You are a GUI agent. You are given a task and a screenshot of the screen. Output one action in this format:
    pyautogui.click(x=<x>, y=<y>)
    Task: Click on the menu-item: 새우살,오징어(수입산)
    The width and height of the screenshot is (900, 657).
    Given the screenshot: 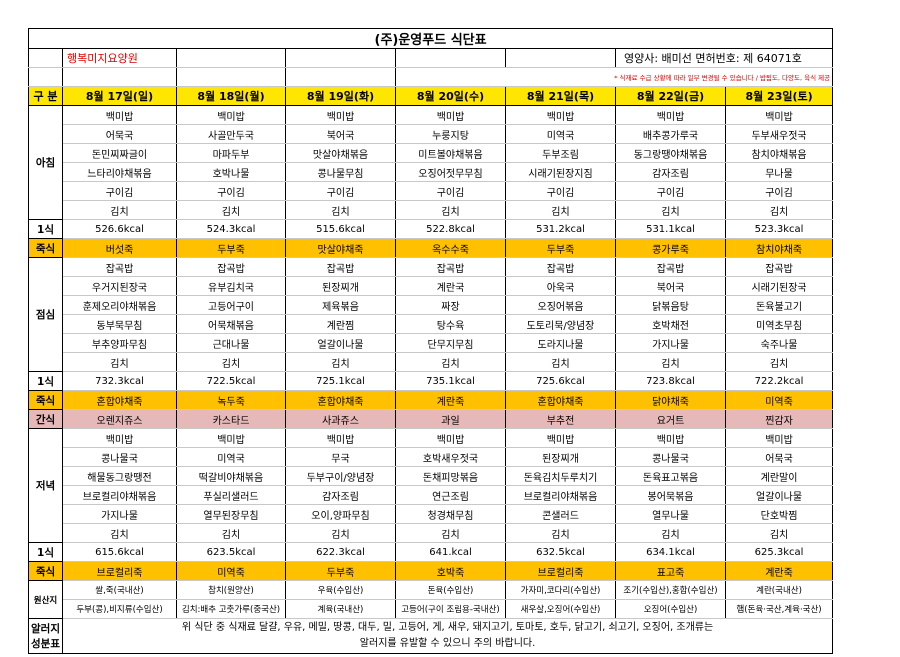 What is the action you would take?
    pyautogui.click(x=560, y=609)
    